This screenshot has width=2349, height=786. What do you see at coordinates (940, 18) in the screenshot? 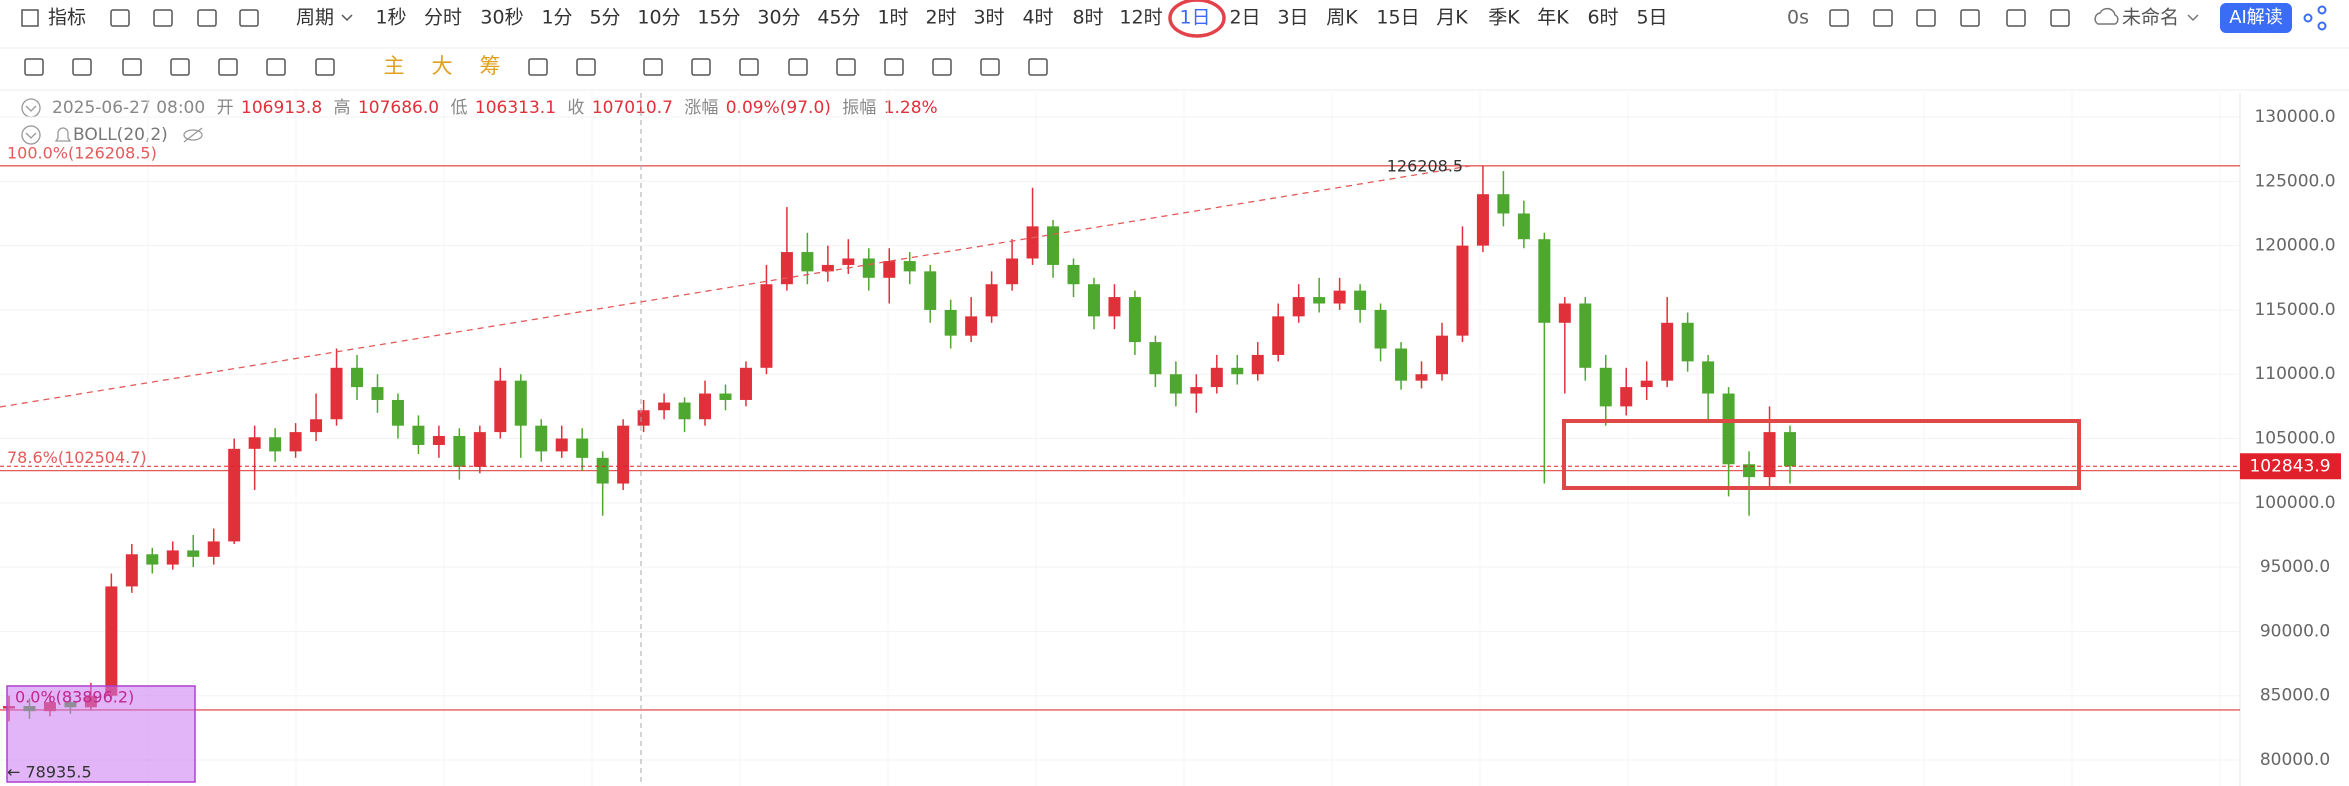
I see `period-button: 2时` at bounding box center [940, 18].